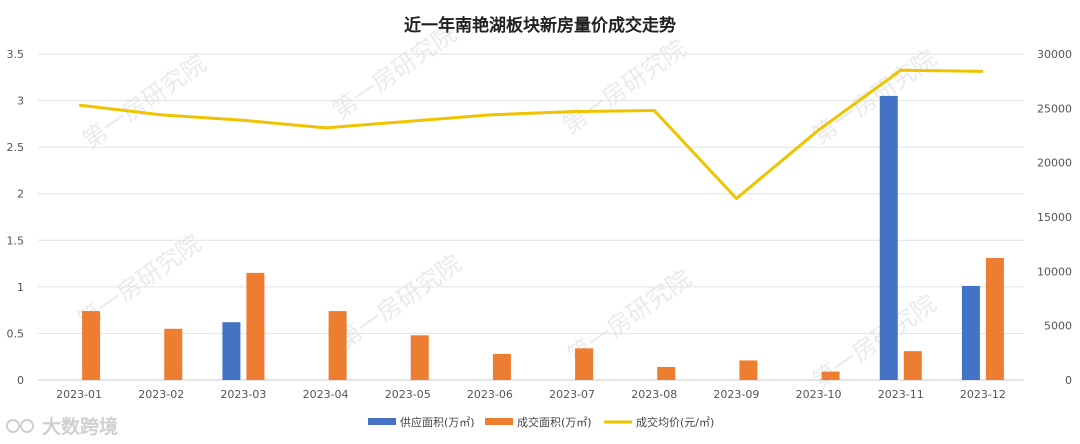 This screenshot has width=1080, height=444. Describe the element at coordinates (20, 380) in the screenshot. I see `left-tick-label: 0` at that location.